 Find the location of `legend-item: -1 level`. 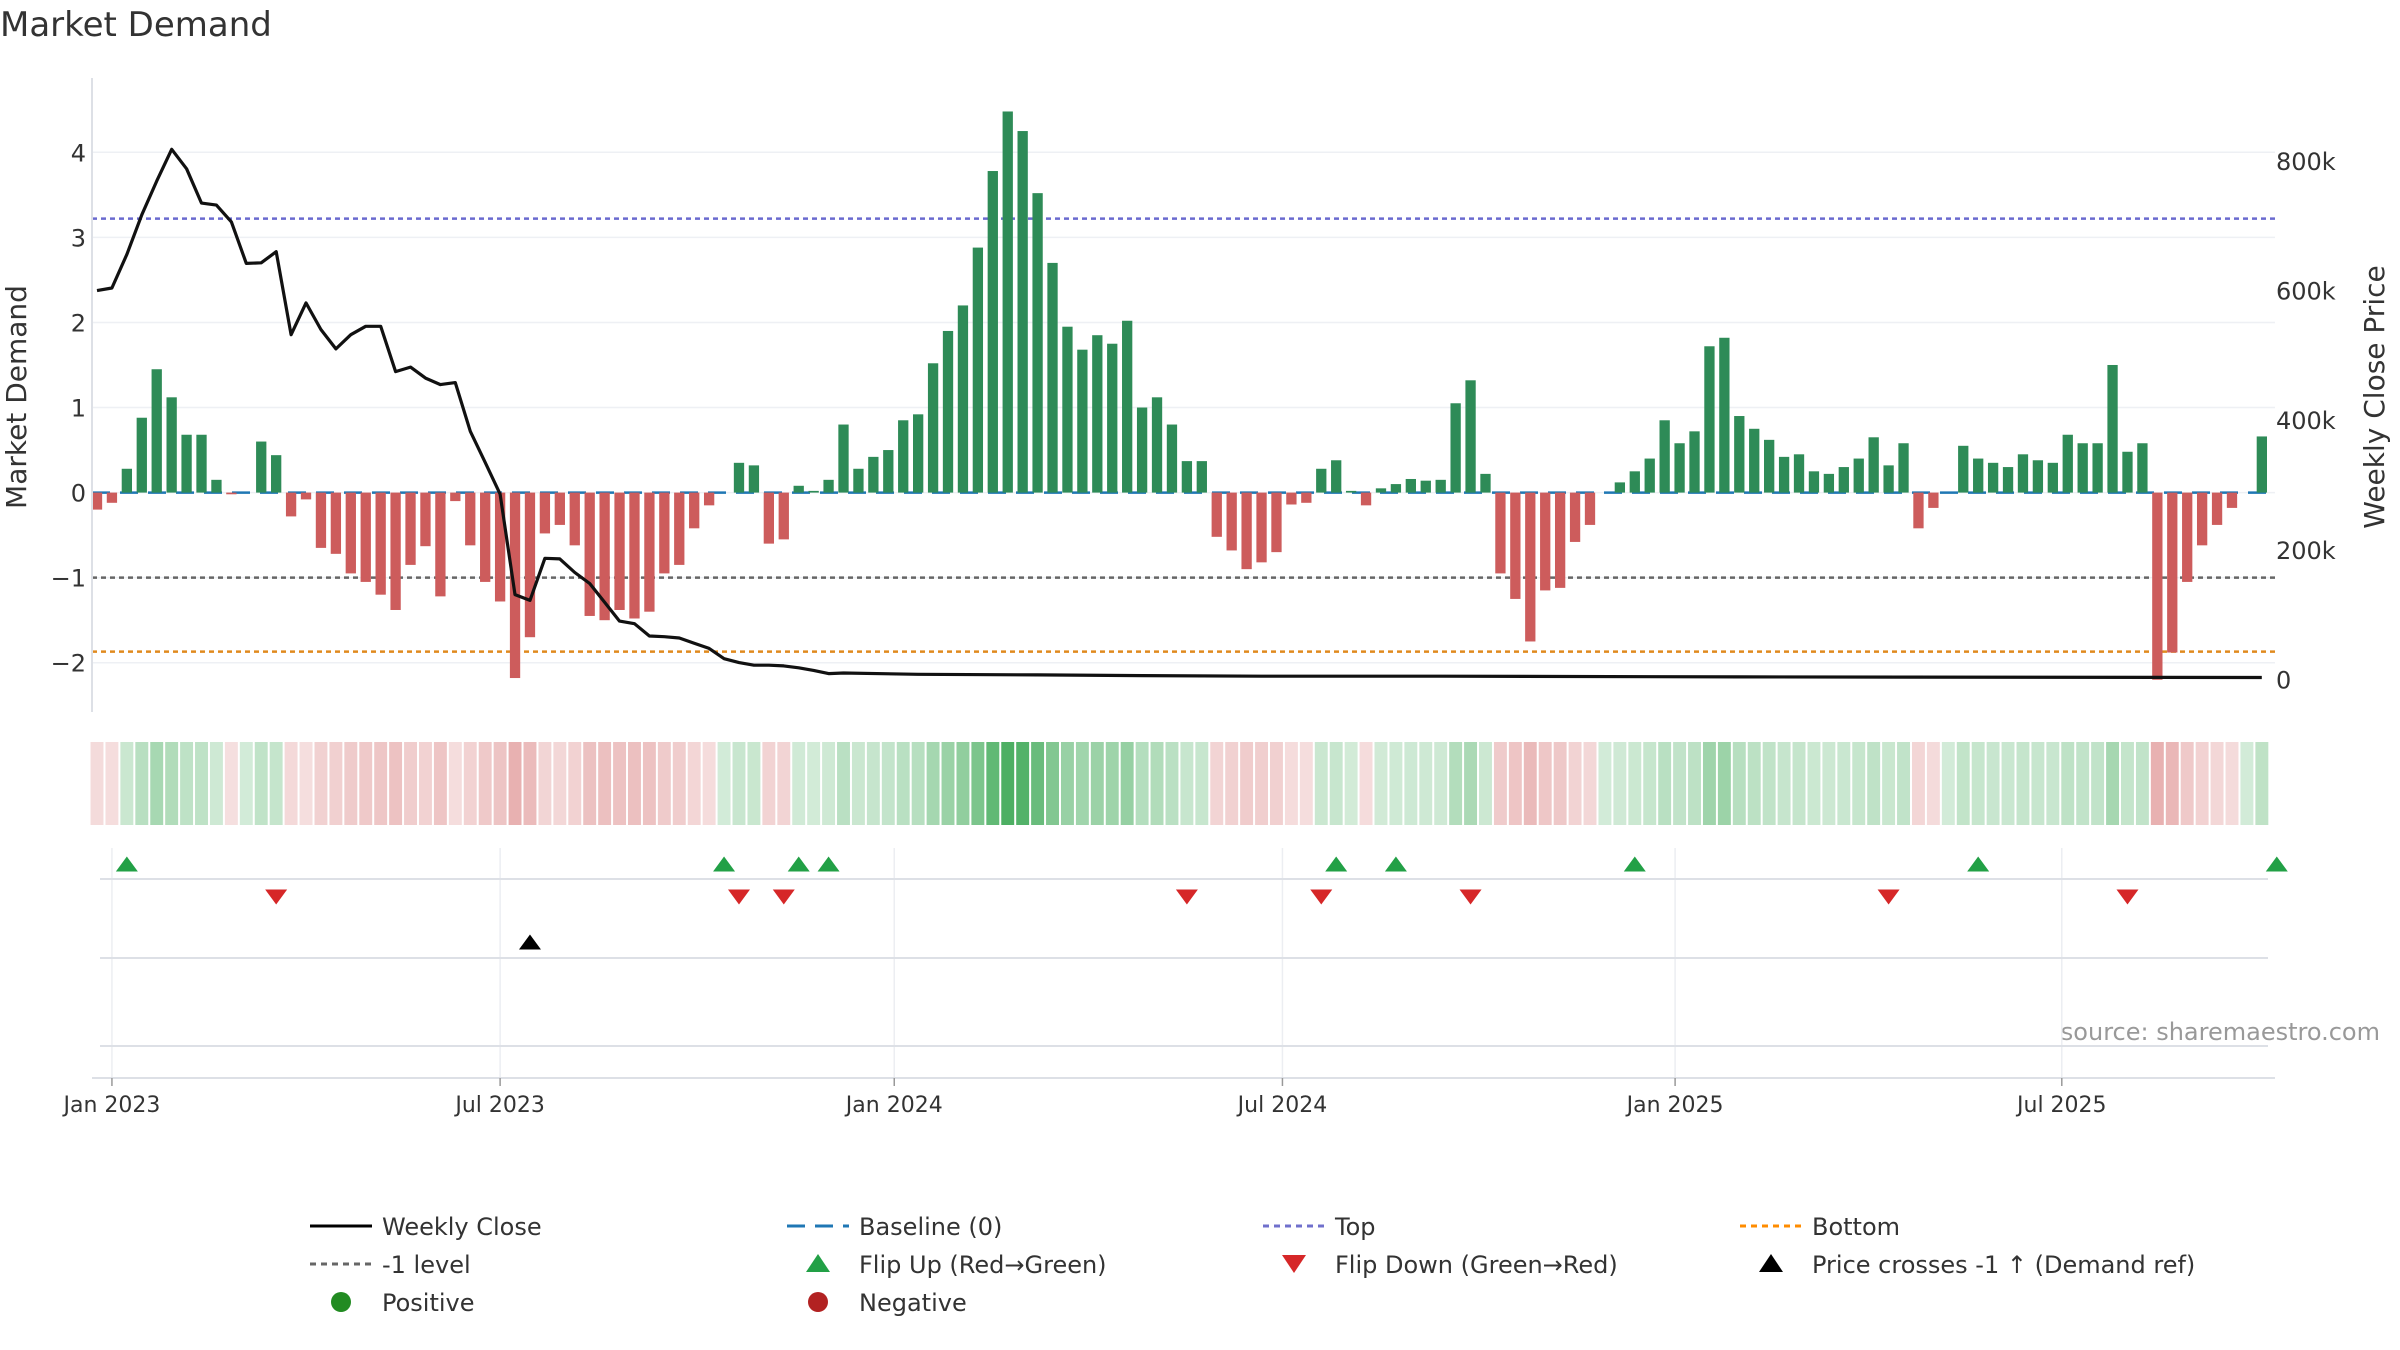

legend-item: -1 level is located at coordinates (390, 1265).